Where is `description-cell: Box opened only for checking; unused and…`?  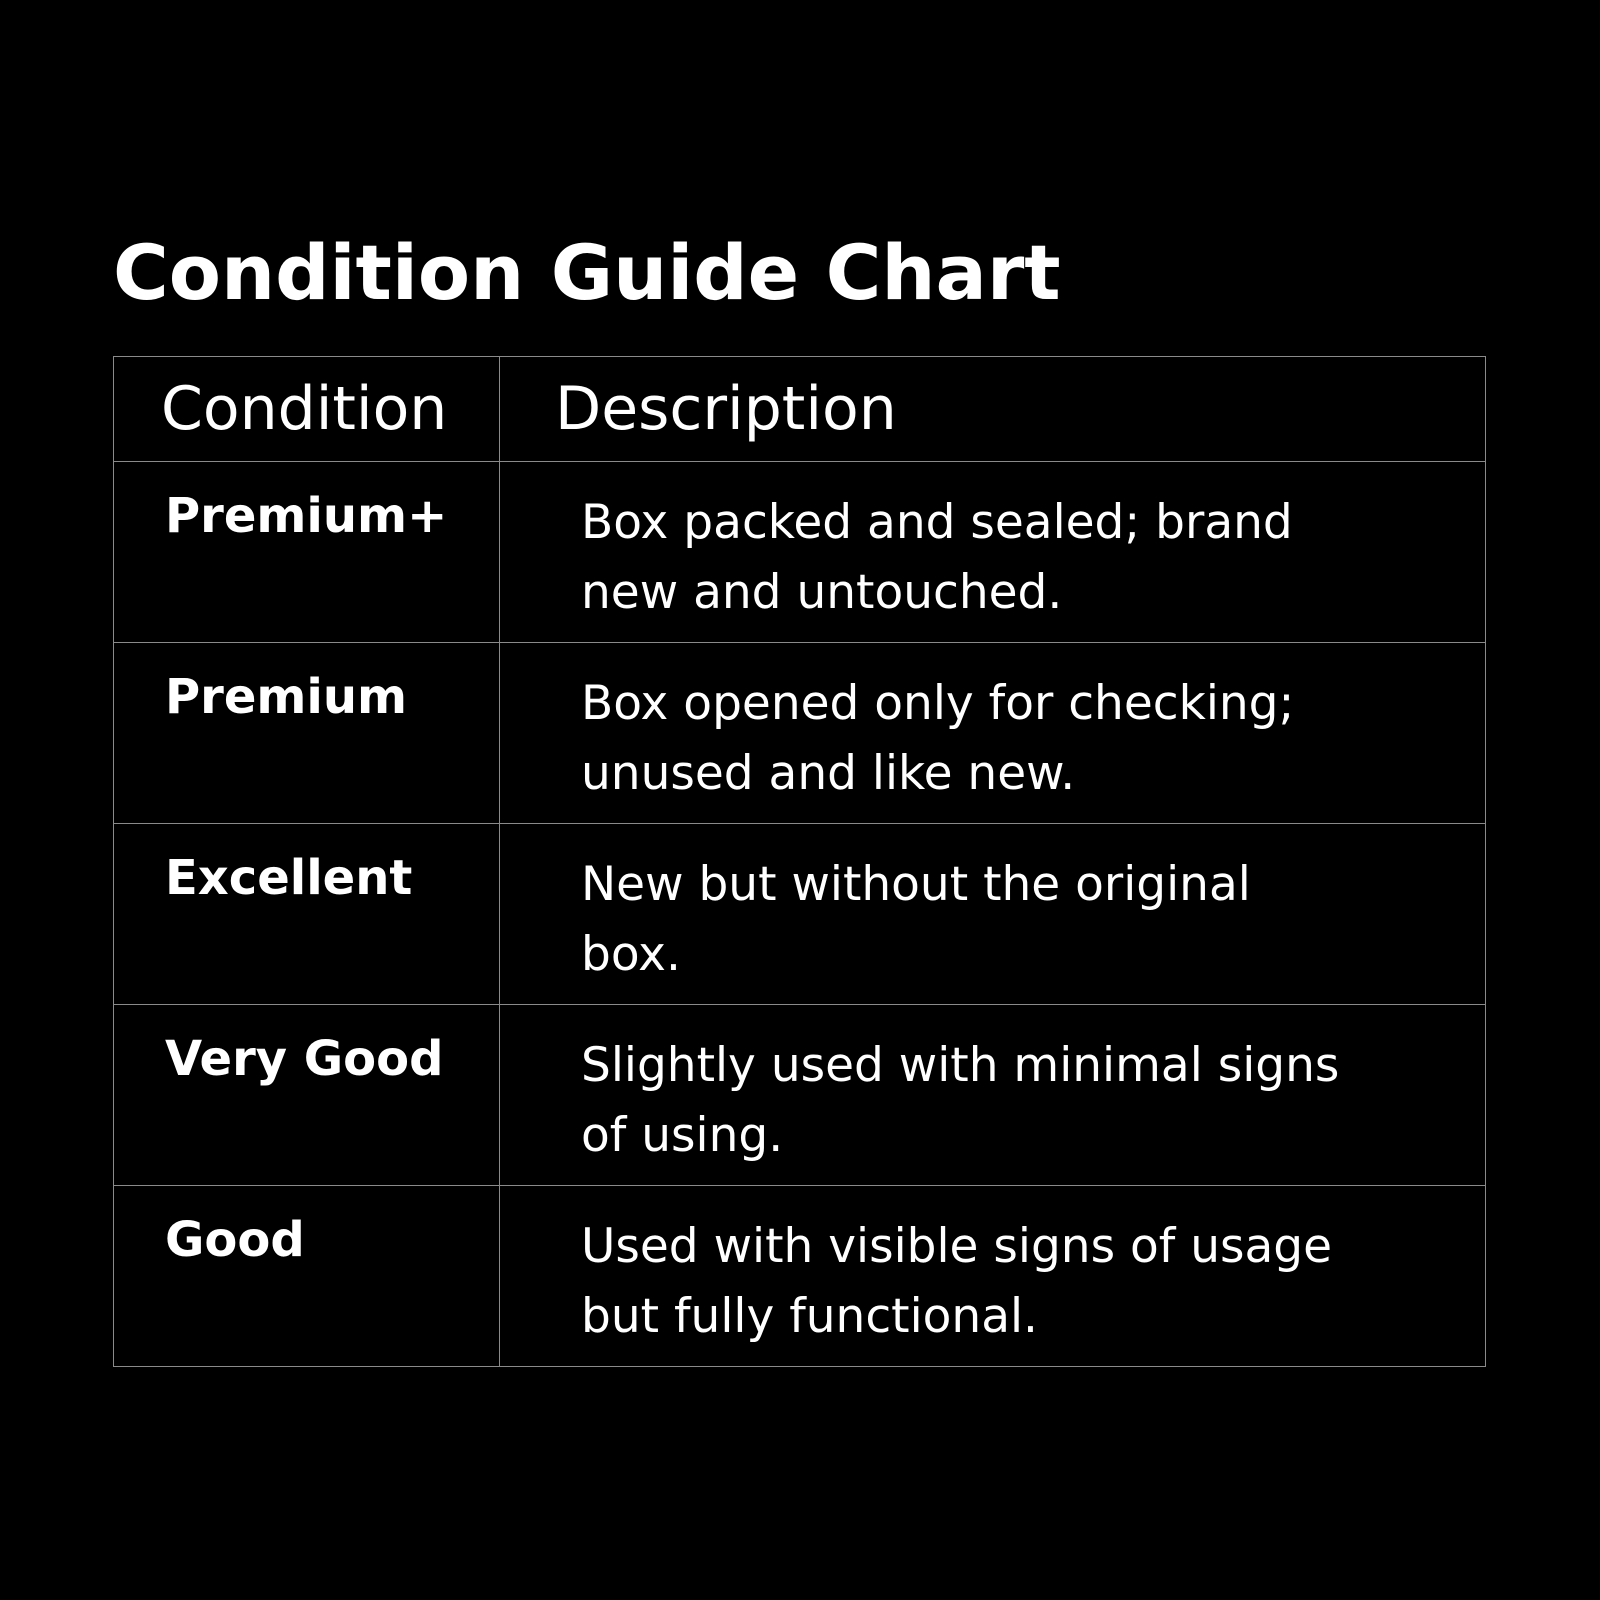
description-cell: Box opened only for checking; unused and… is located at coordinates (992, 733).